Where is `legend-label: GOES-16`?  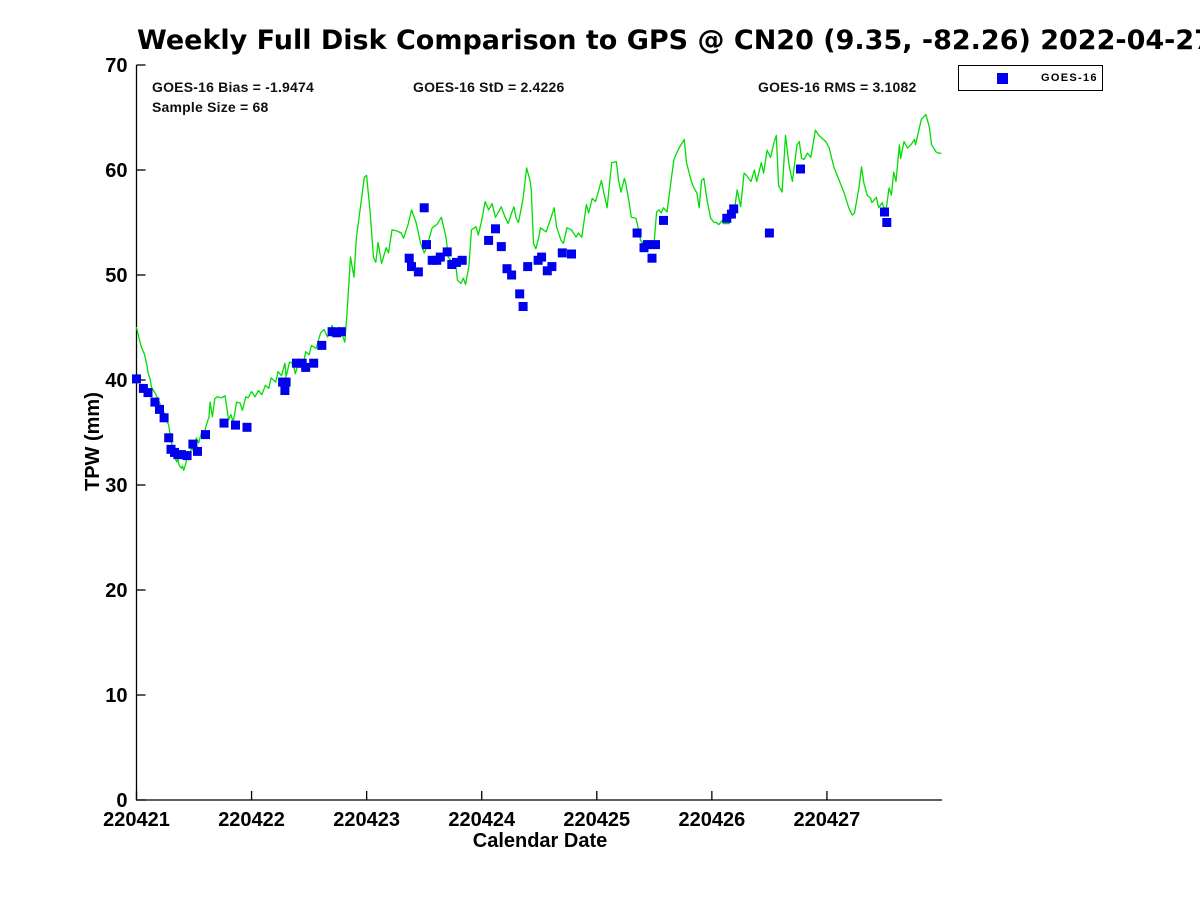
legend-label: GOES-16 is located at coordinates (1069, 78).